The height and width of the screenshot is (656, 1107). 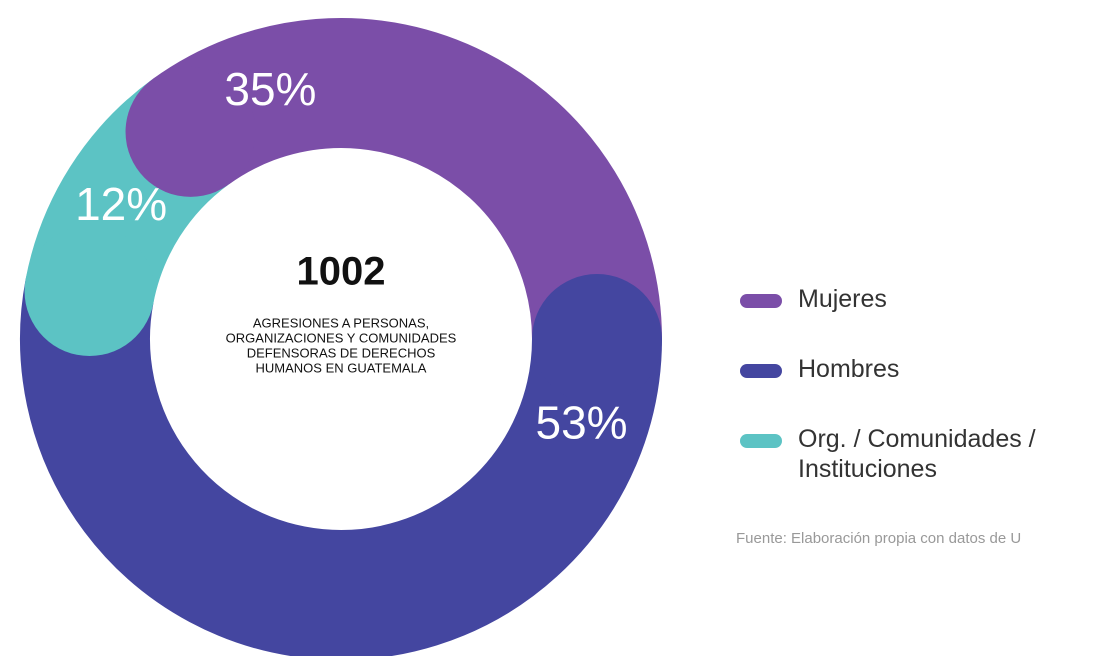 I want to click on center-text: HUMANOS EN GUATEMALA, so click(x=341, y=367).